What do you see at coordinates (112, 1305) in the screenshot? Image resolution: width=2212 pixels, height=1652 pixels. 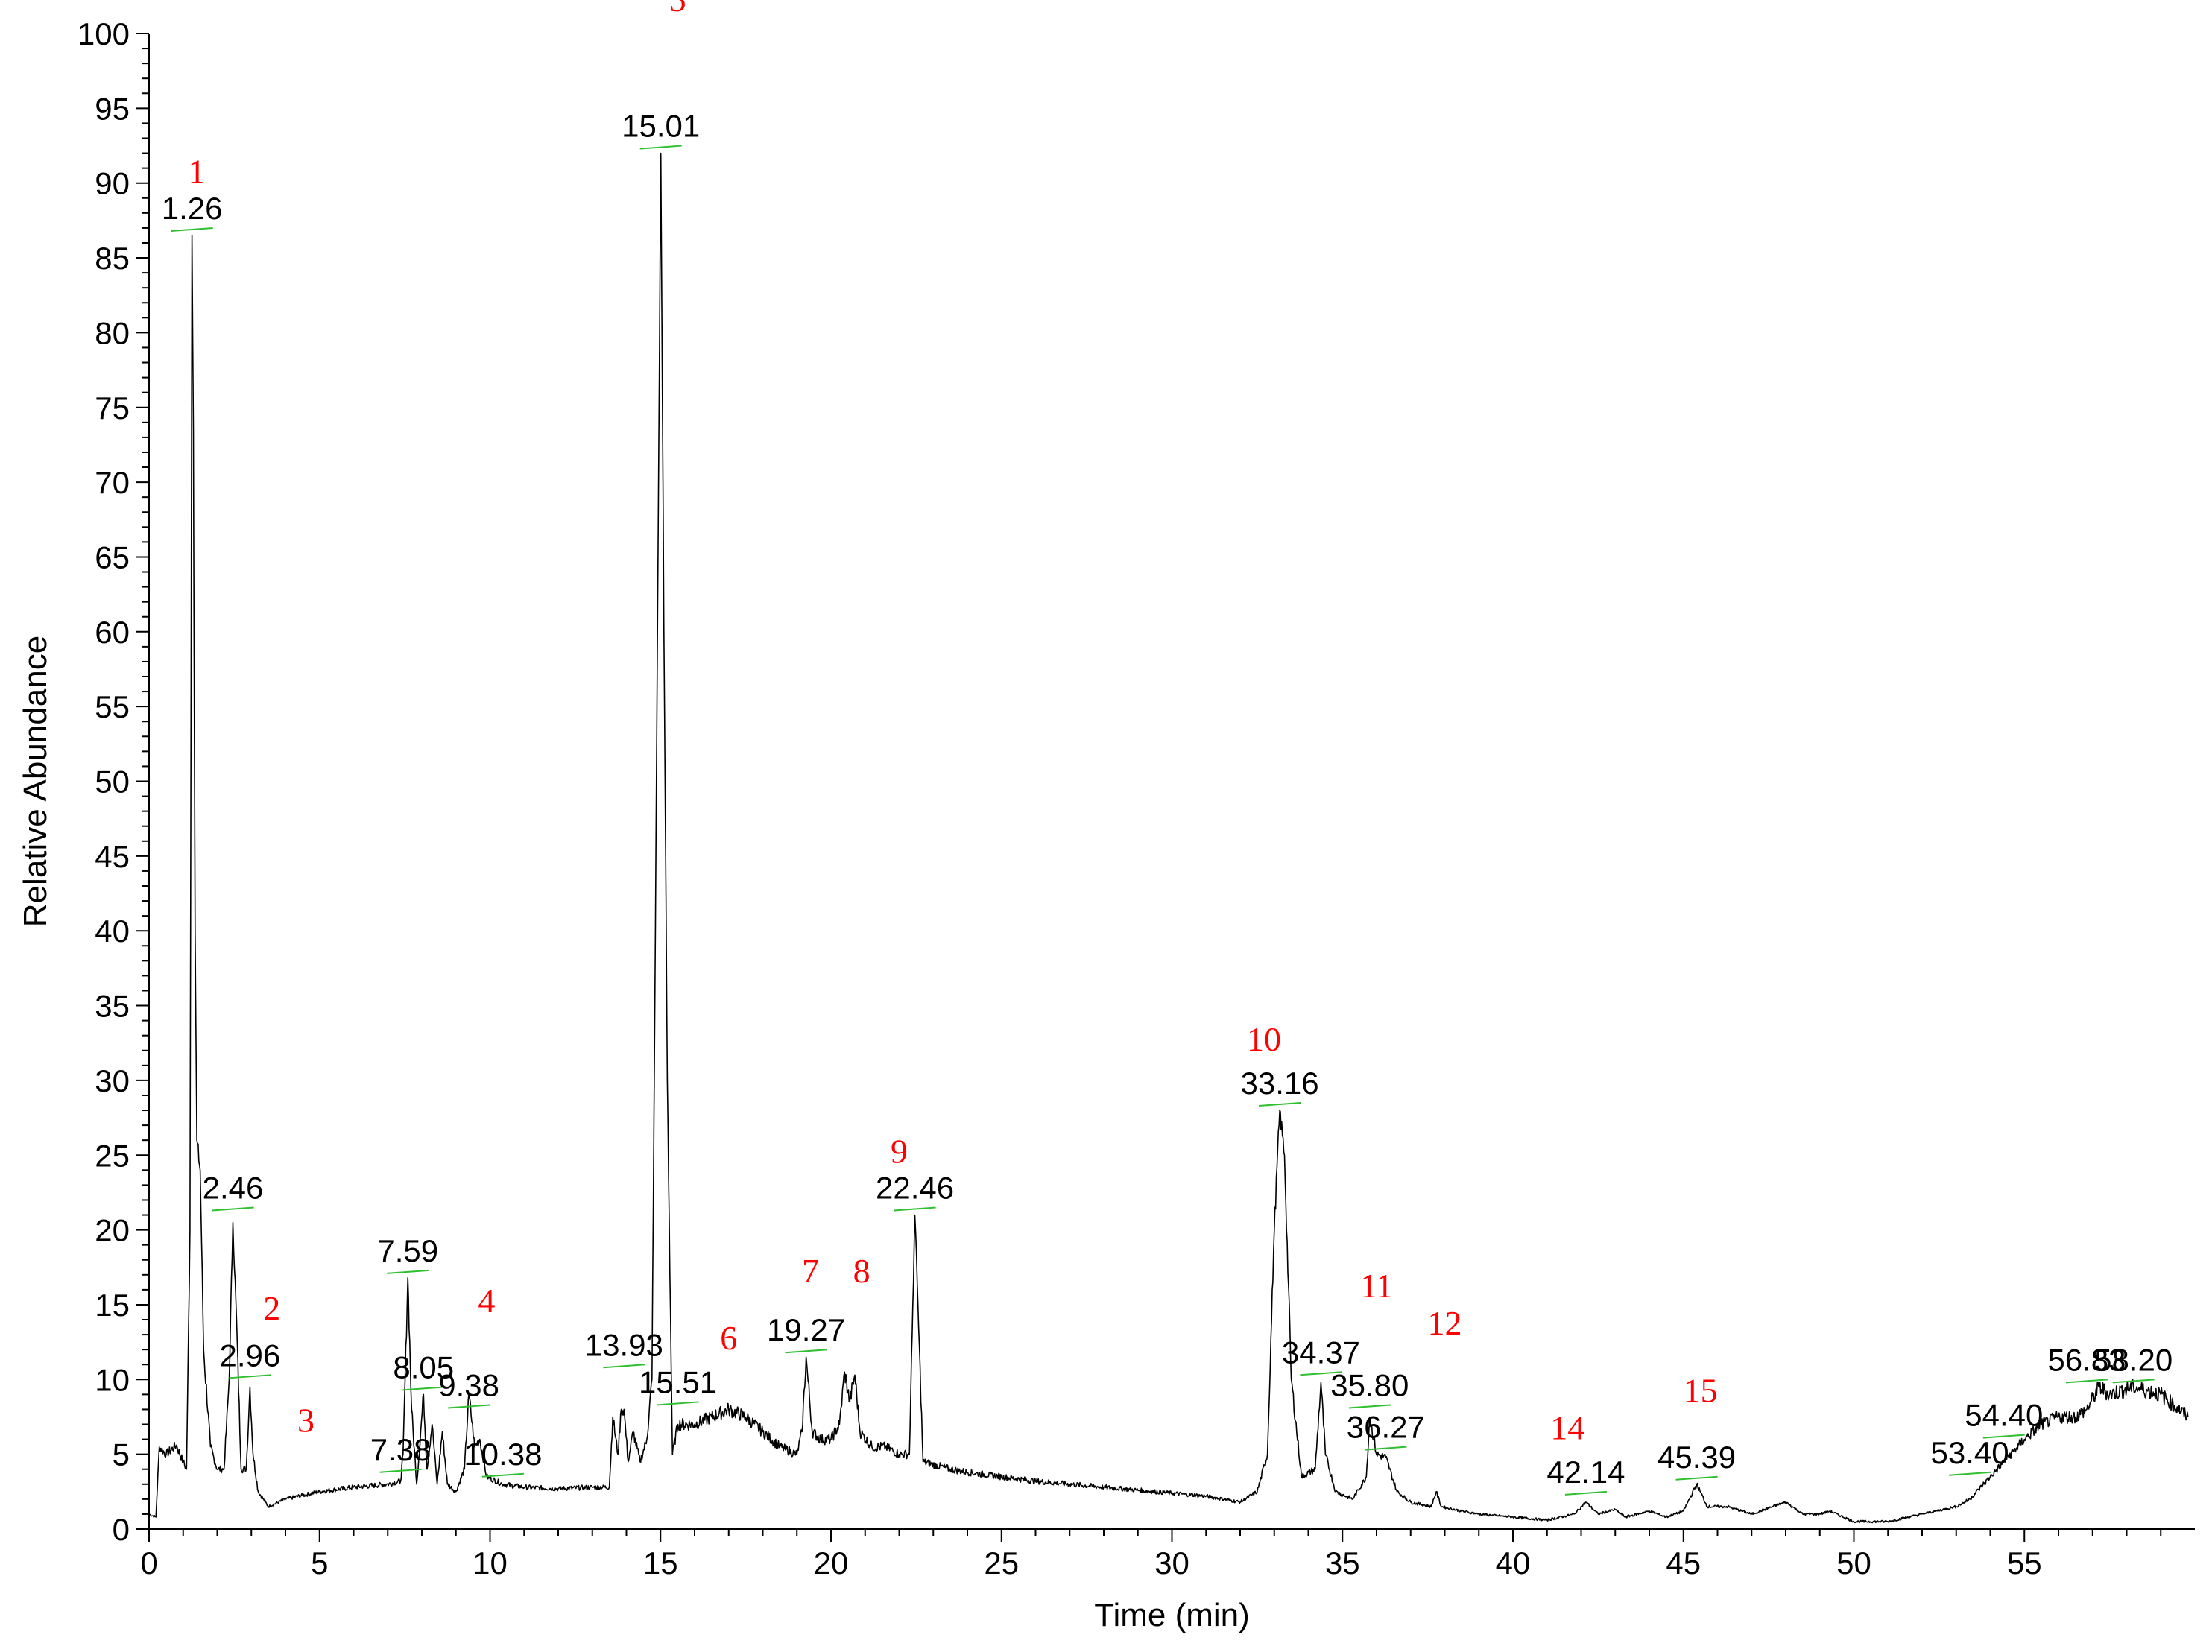 I see `y-tick-label: 15` at bounding box center [112, 1305].